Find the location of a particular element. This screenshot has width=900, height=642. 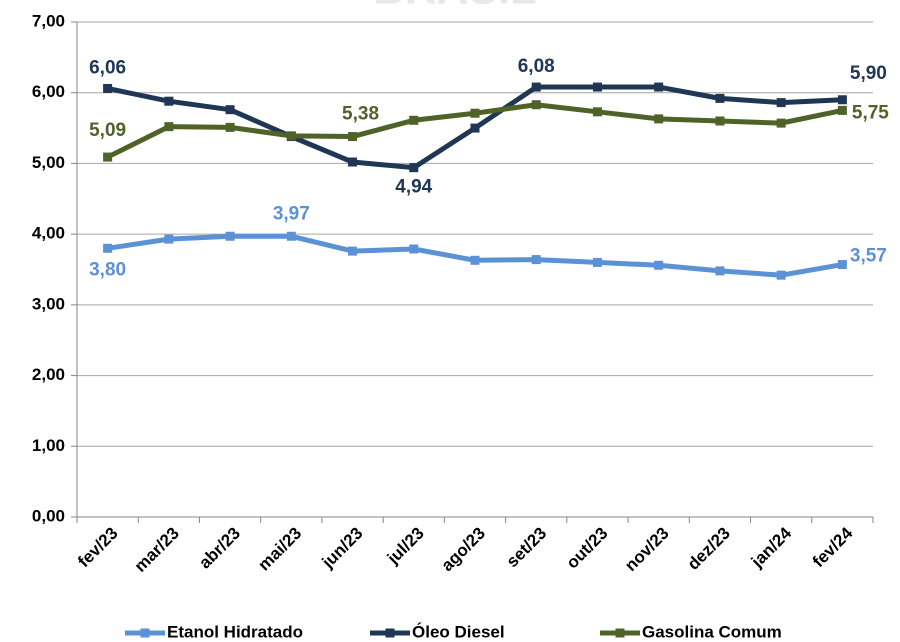

x-tick-label: ago/23 is located at coordinates (463, 550).